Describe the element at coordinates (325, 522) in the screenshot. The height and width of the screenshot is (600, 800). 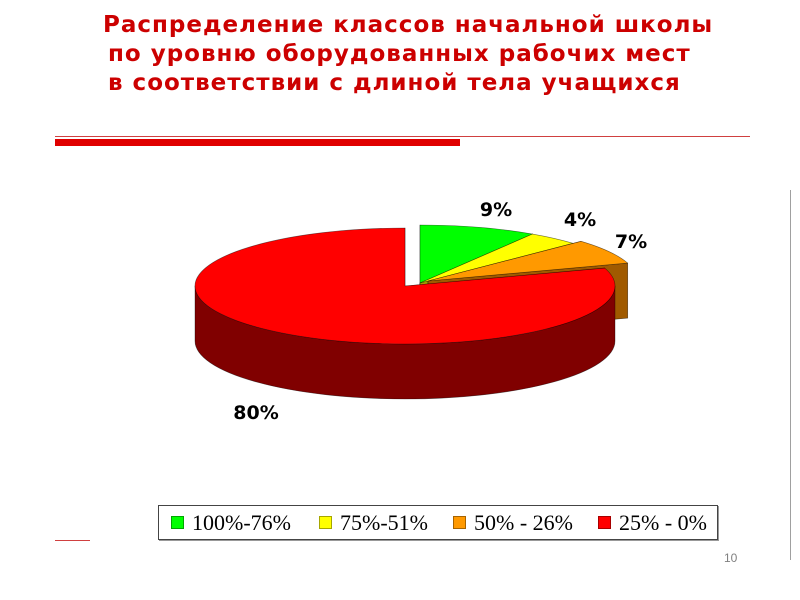
I see `legend-swatch-yellow` at that location.